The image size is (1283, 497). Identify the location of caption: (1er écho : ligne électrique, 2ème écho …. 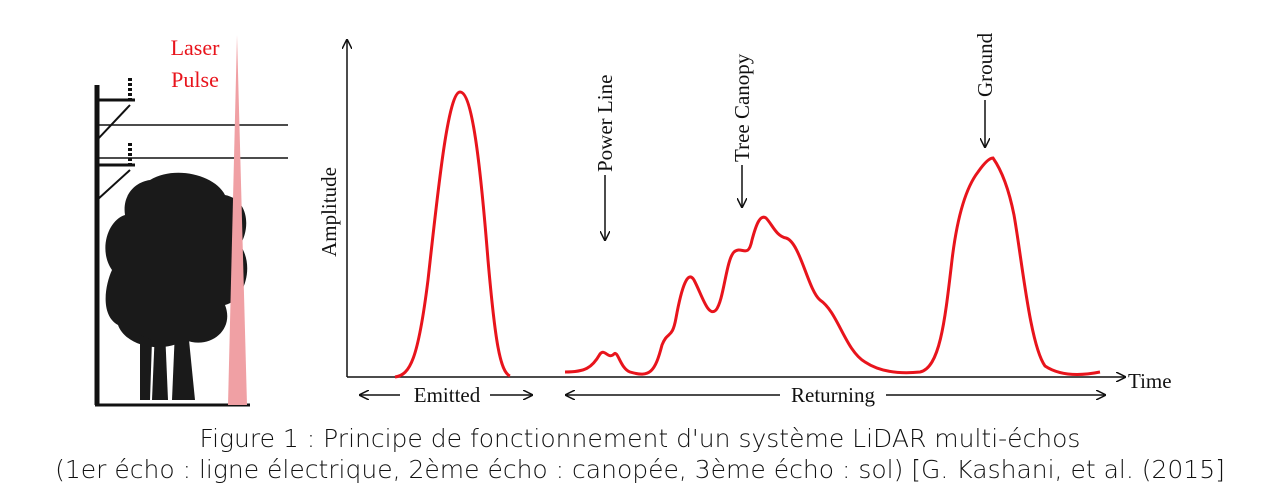
(640, 469).